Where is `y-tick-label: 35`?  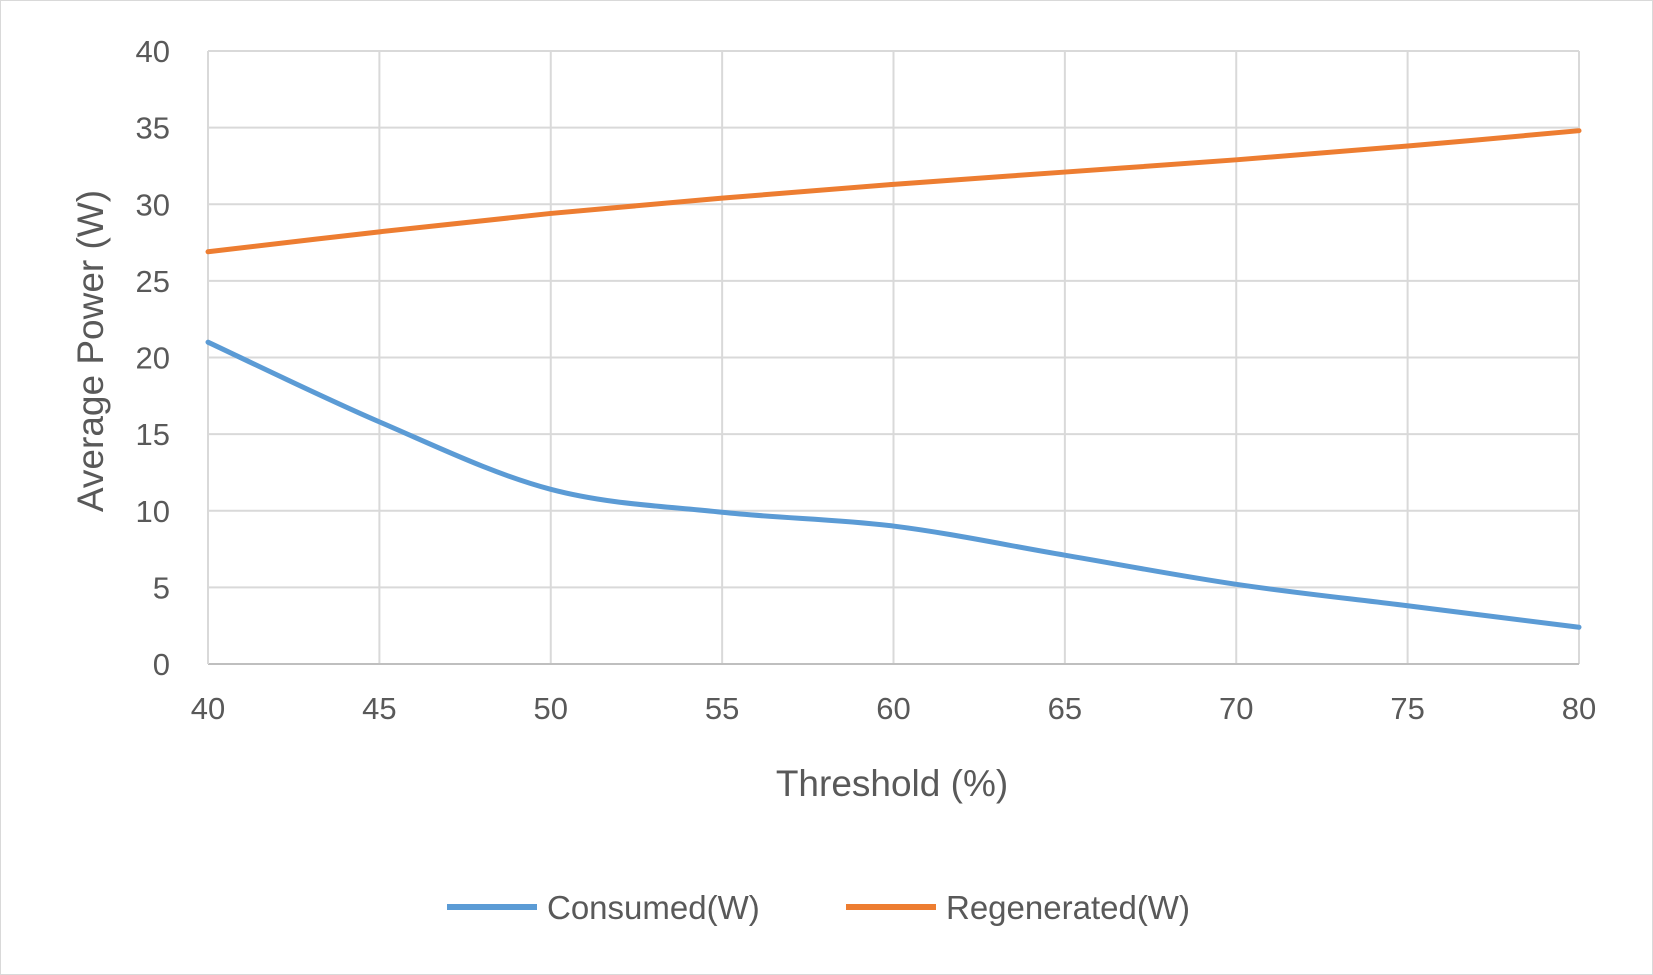 y-tick-label: 35 is located at coordinates (153, 128).